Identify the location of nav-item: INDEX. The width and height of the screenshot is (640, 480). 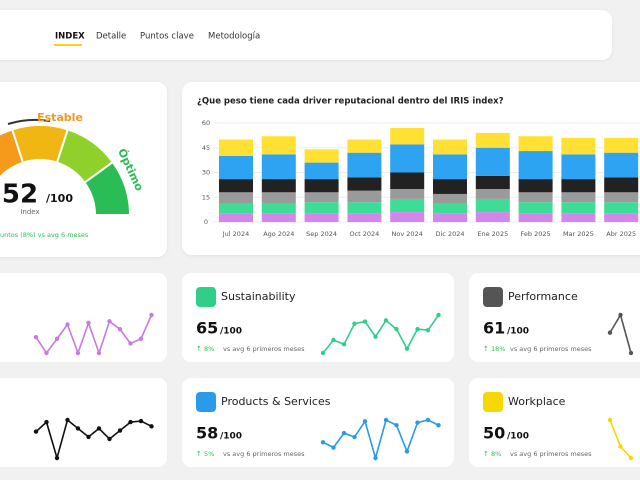
(70, 37).